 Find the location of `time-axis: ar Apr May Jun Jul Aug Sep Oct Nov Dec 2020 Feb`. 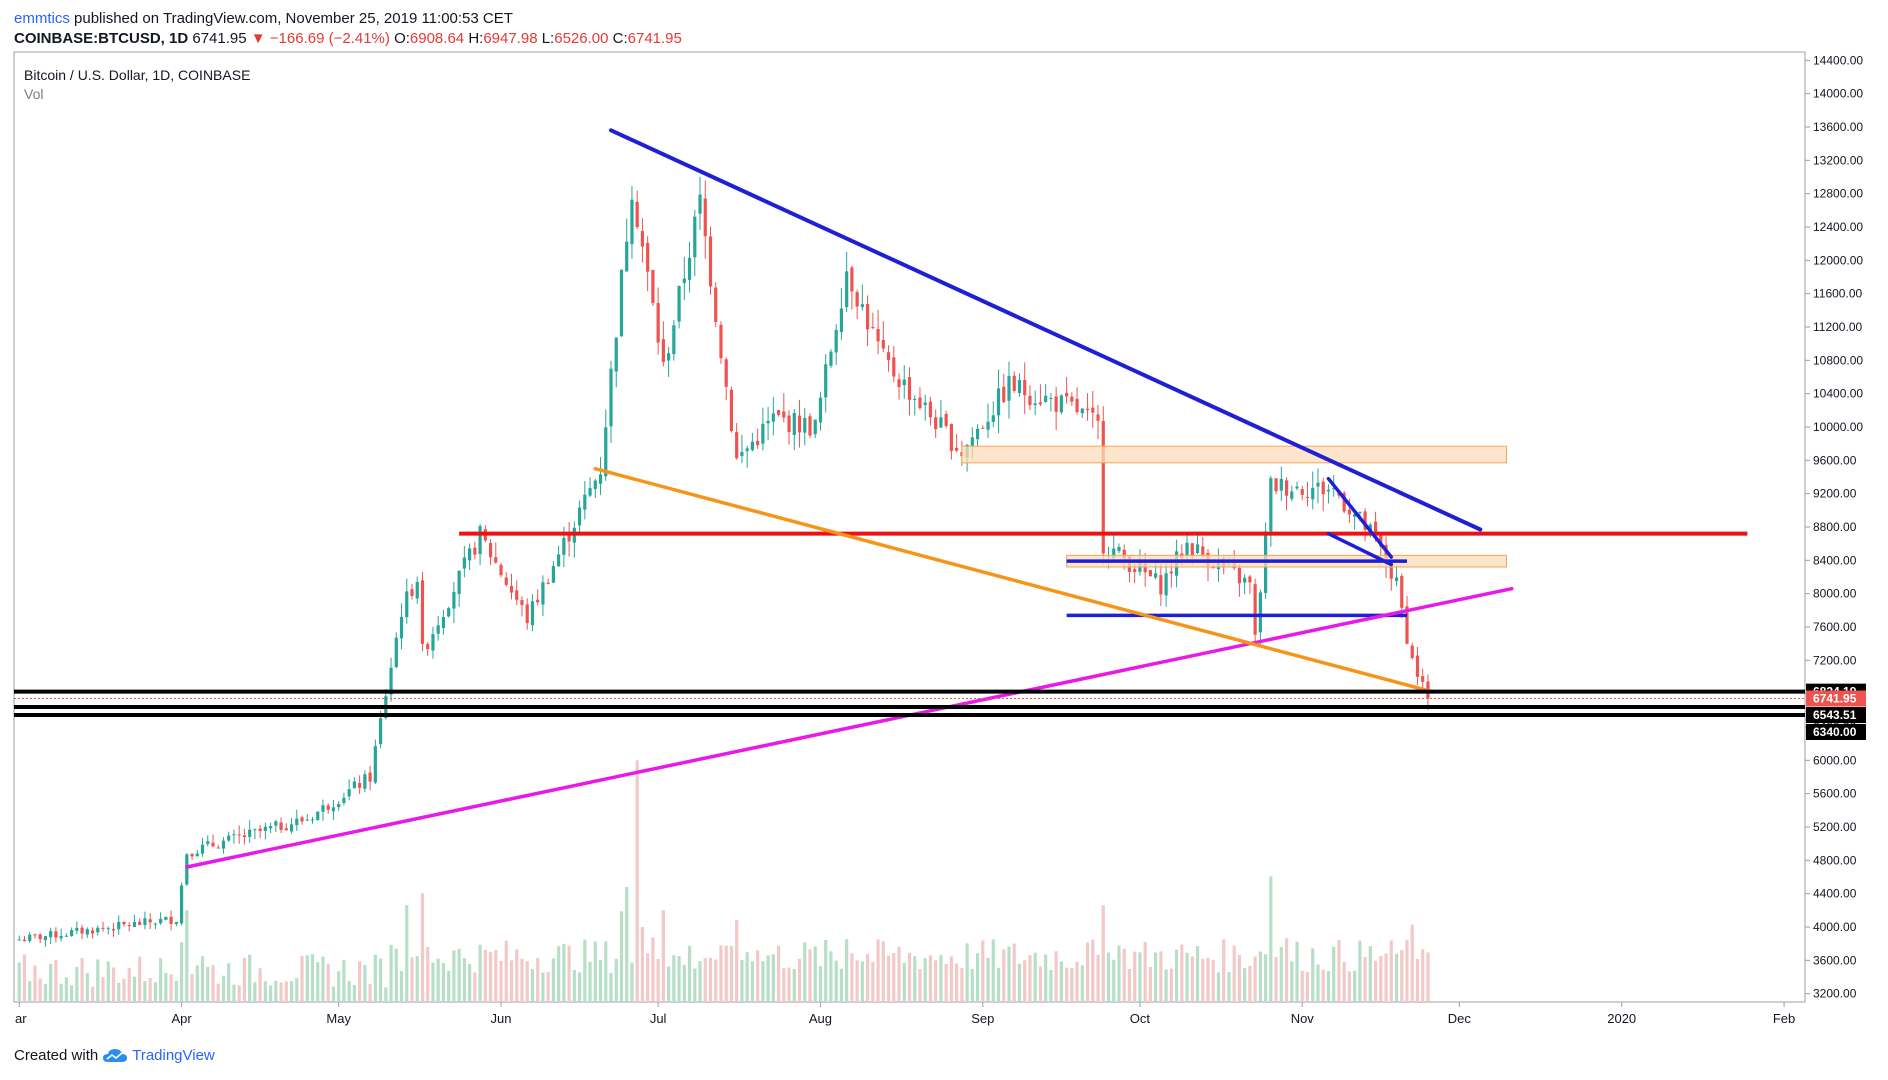

time-axis: ar Apr May Jun Jul Aug Sep Oct Nov Dec 2020 Feb is located at coordinates (905, 1014).